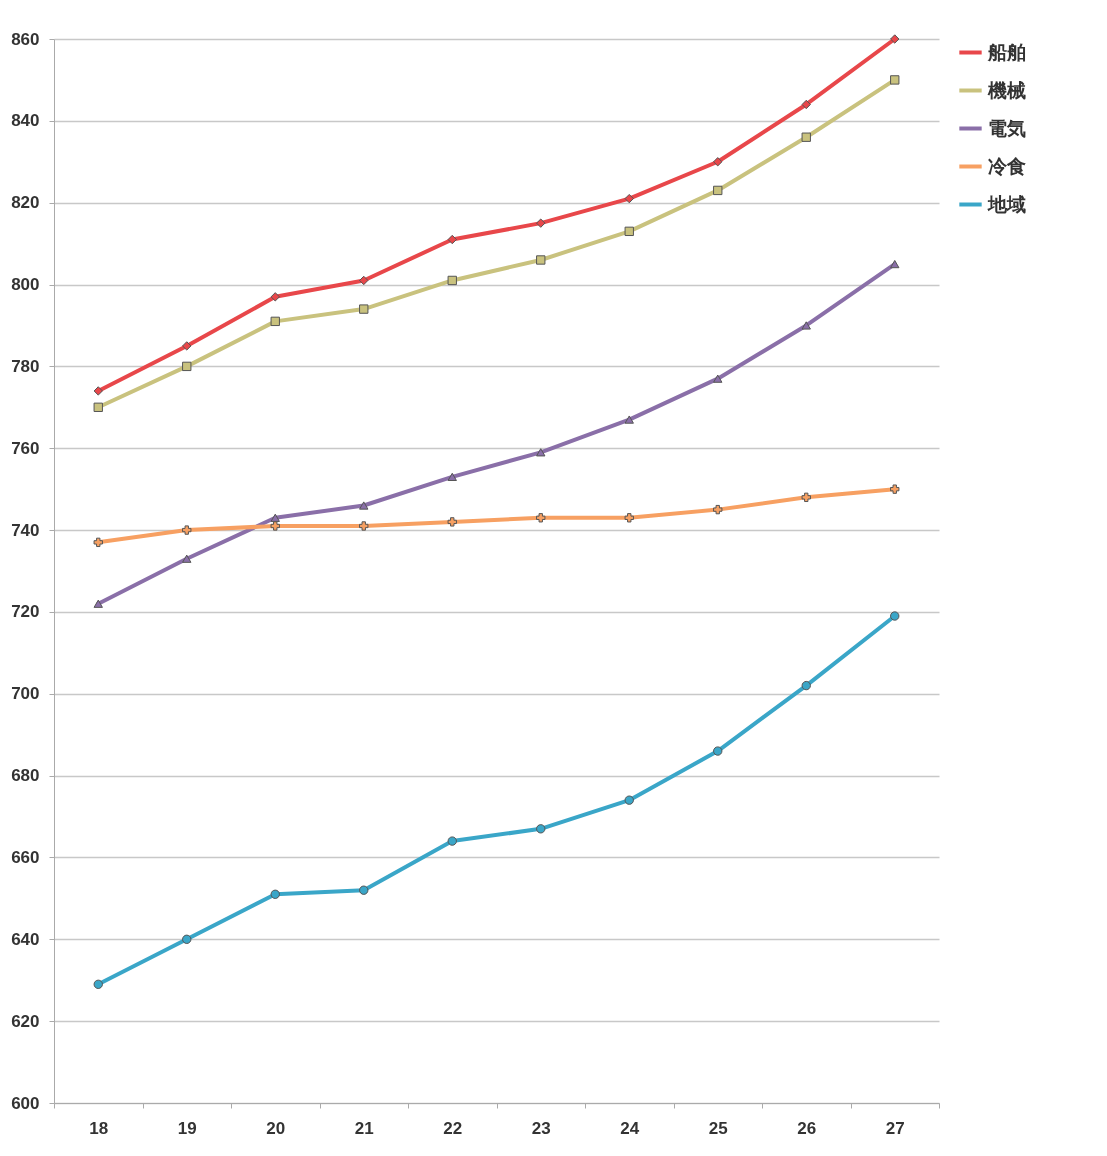  Describe the element at coordinates (276, 1128) in the screenshot. I see `x-tick-label: 20` at that location.